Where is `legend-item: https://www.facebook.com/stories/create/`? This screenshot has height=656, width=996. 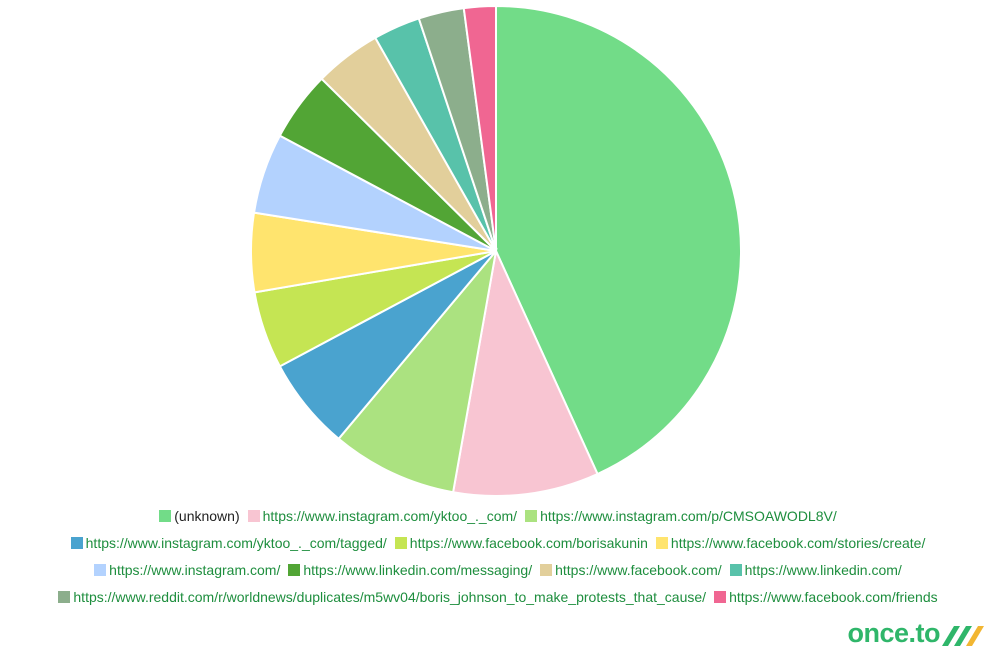 legend-item: https://www.facebook.com/stories/create/ is located at coordinates (790, 543).